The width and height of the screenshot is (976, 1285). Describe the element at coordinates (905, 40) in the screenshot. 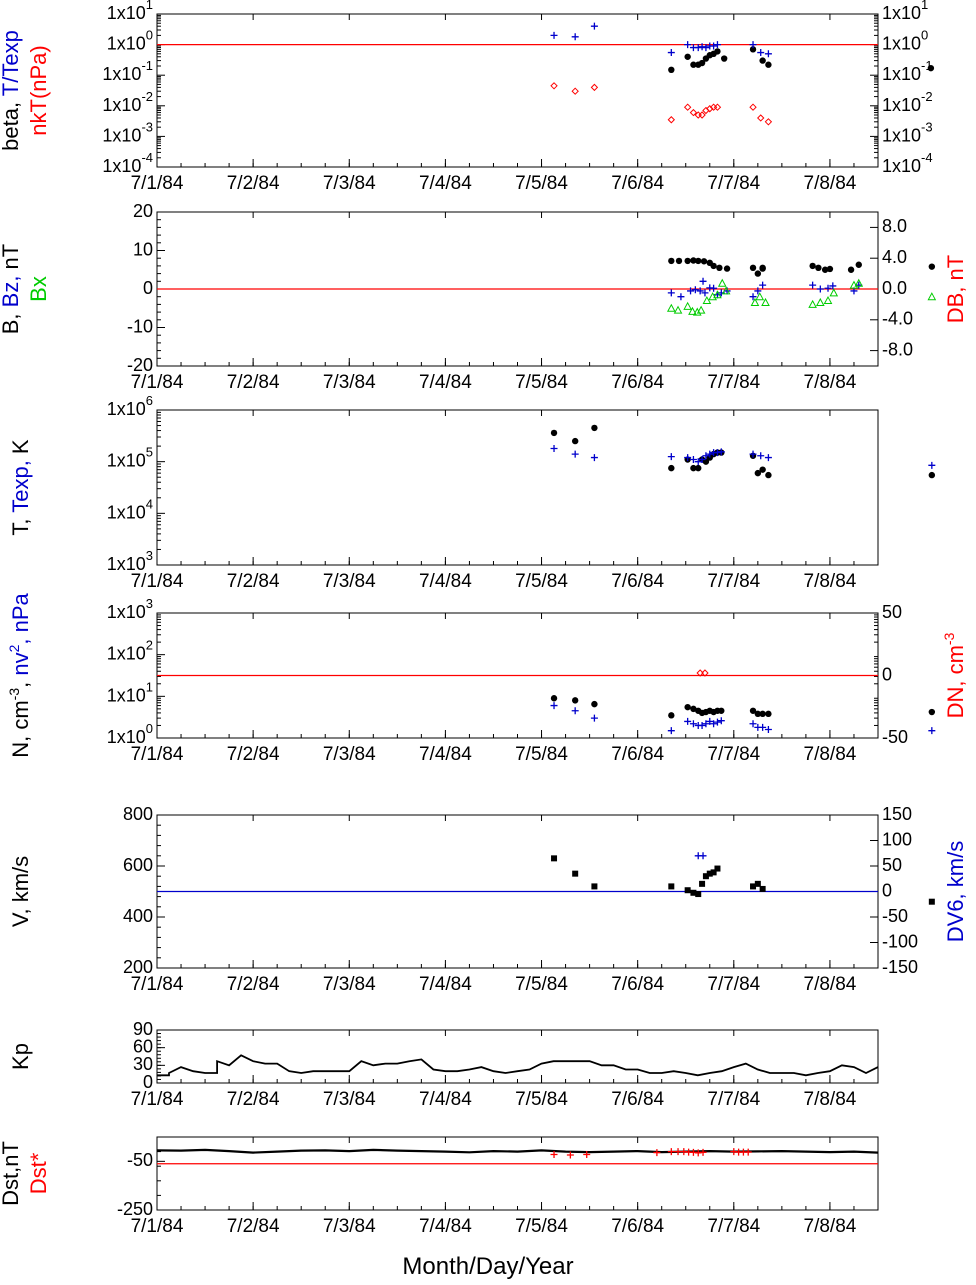

I see `y-tick-label-right: 1x100` at that location.